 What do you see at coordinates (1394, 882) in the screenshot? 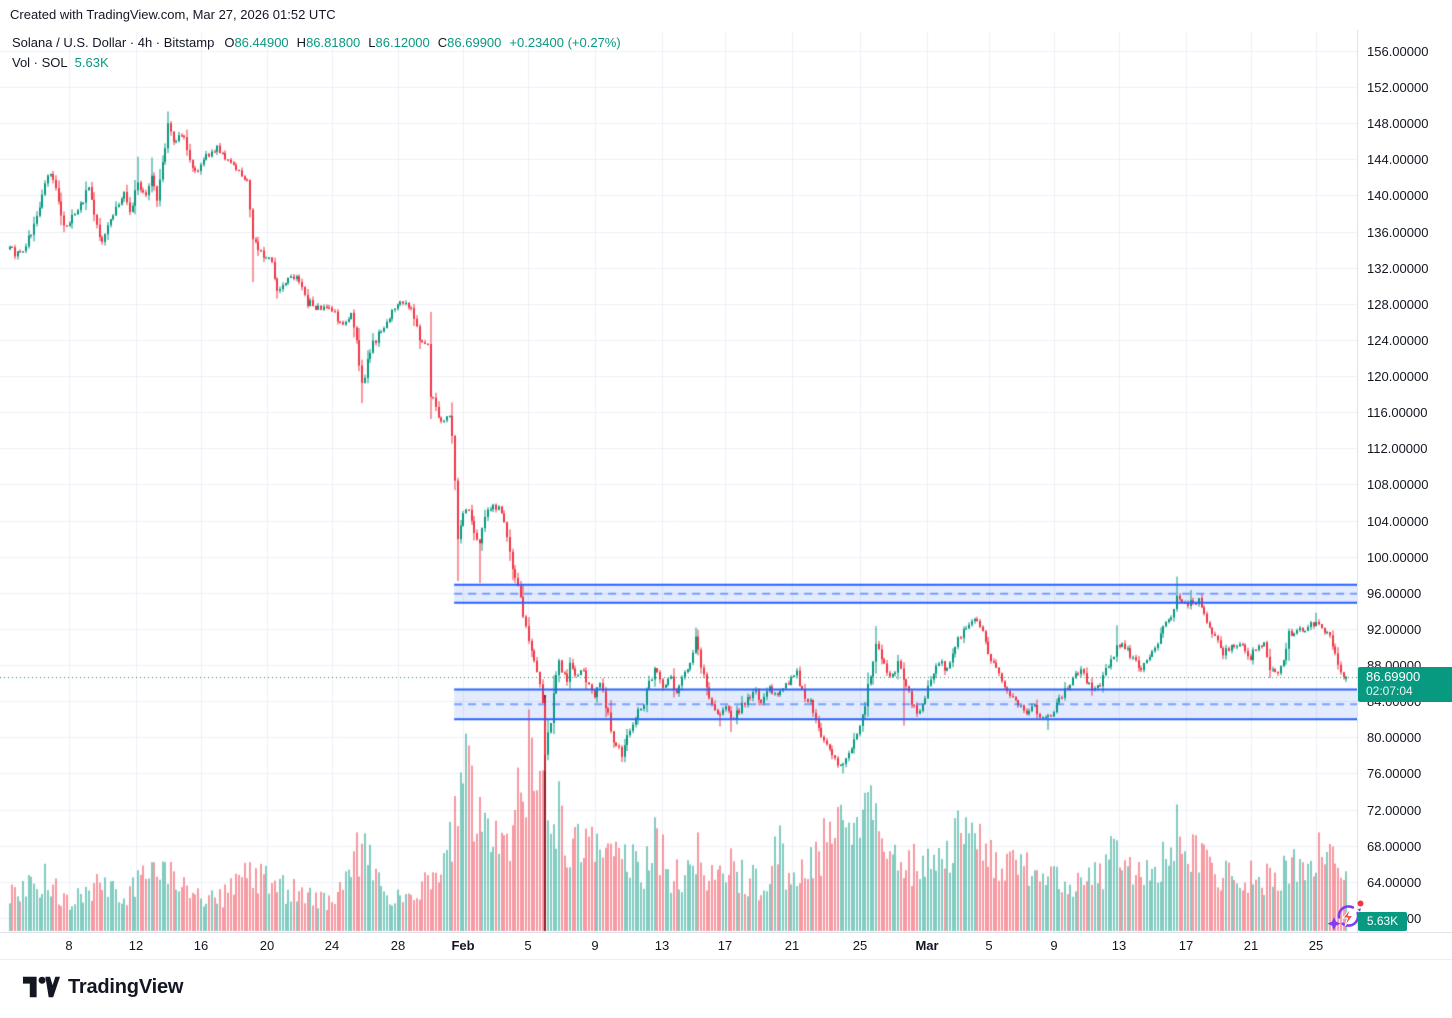
I see `price-tick-label: 64.00000` at bounding box center [1394, 882].